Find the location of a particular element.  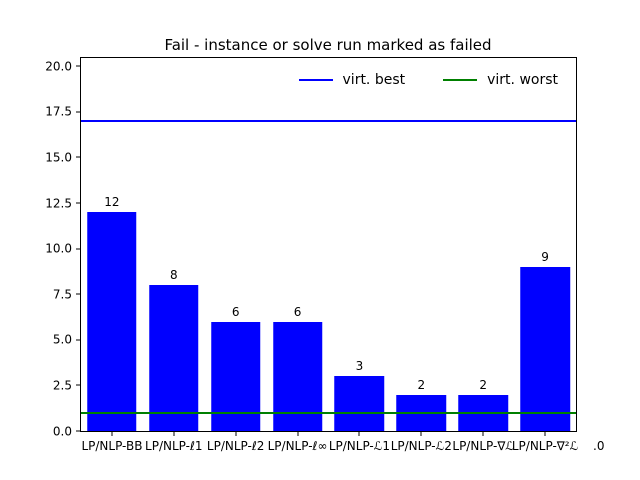

y-tick: 12.5 is located at coordinates (63, 203).